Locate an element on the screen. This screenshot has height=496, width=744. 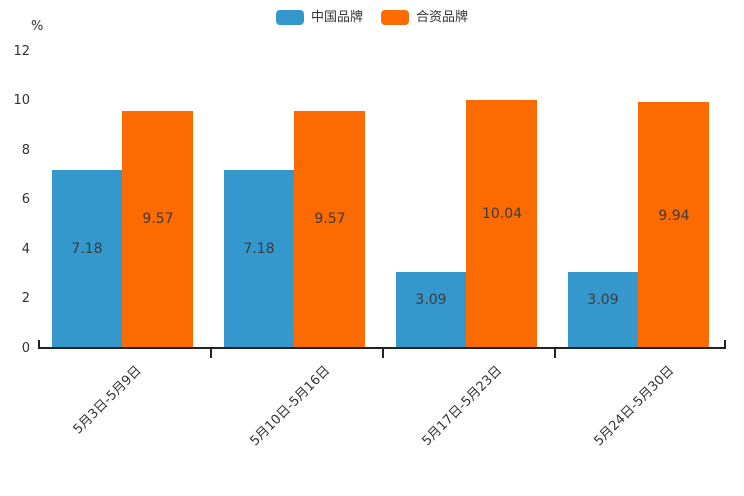
y-tick-label-6: 6 is located at coordinates (25, 199).